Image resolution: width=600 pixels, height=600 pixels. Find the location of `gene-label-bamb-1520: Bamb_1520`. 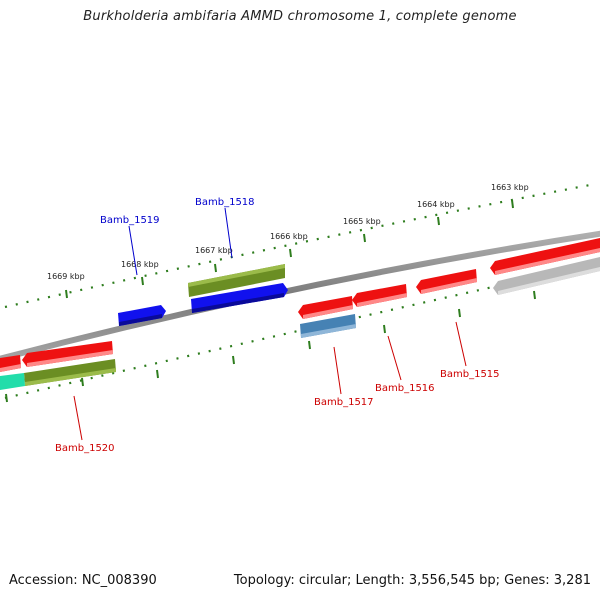

gene-label-bamb-1520: Bamb_1520 is located at coordinates (85, 448).